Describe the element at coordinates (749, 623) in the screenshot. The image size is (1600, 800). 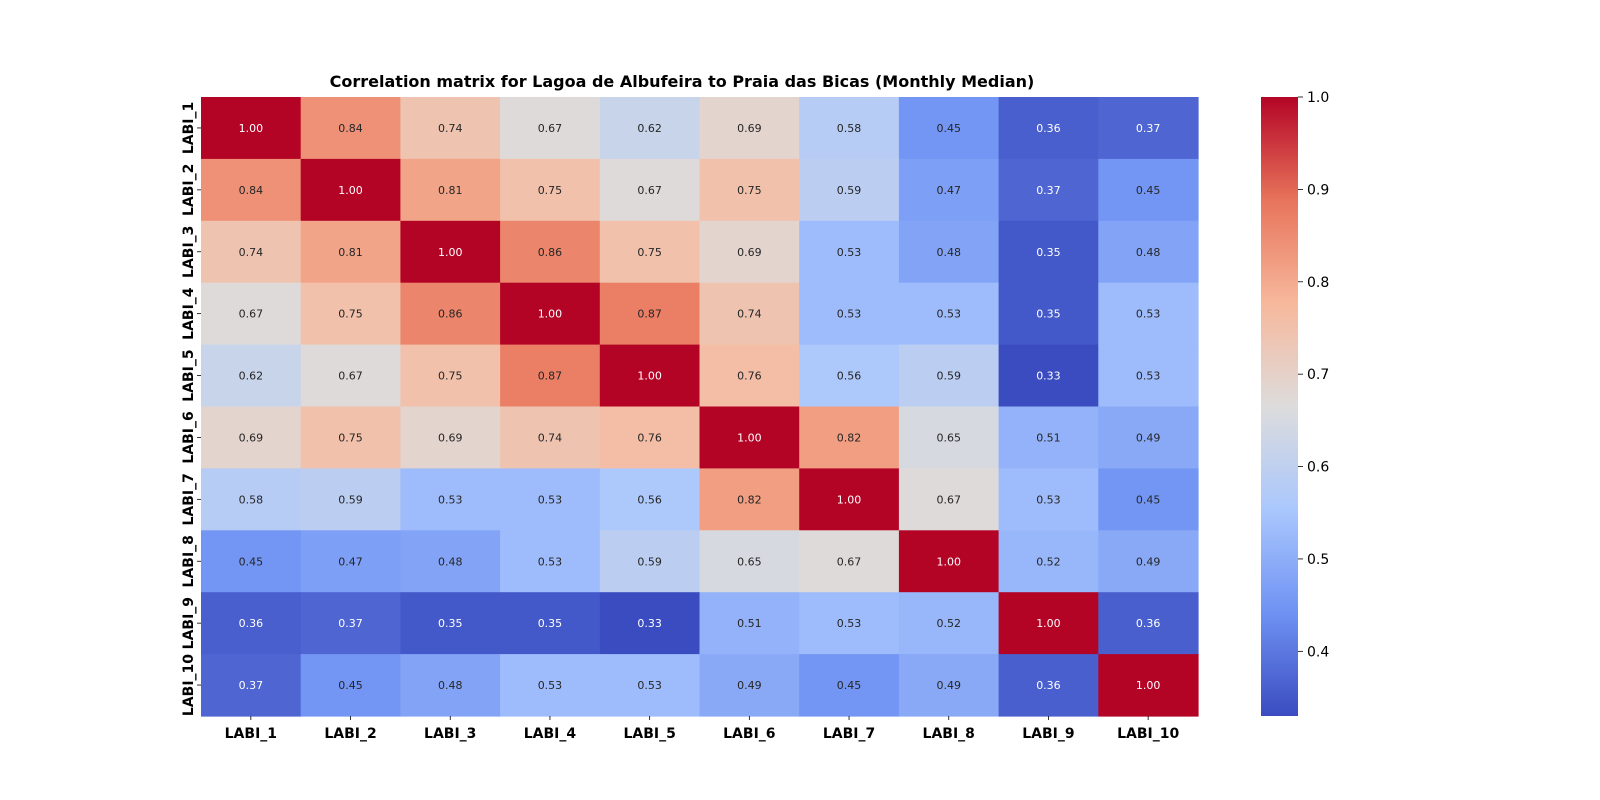
I see `cell-value-label: 0.51` at that location.